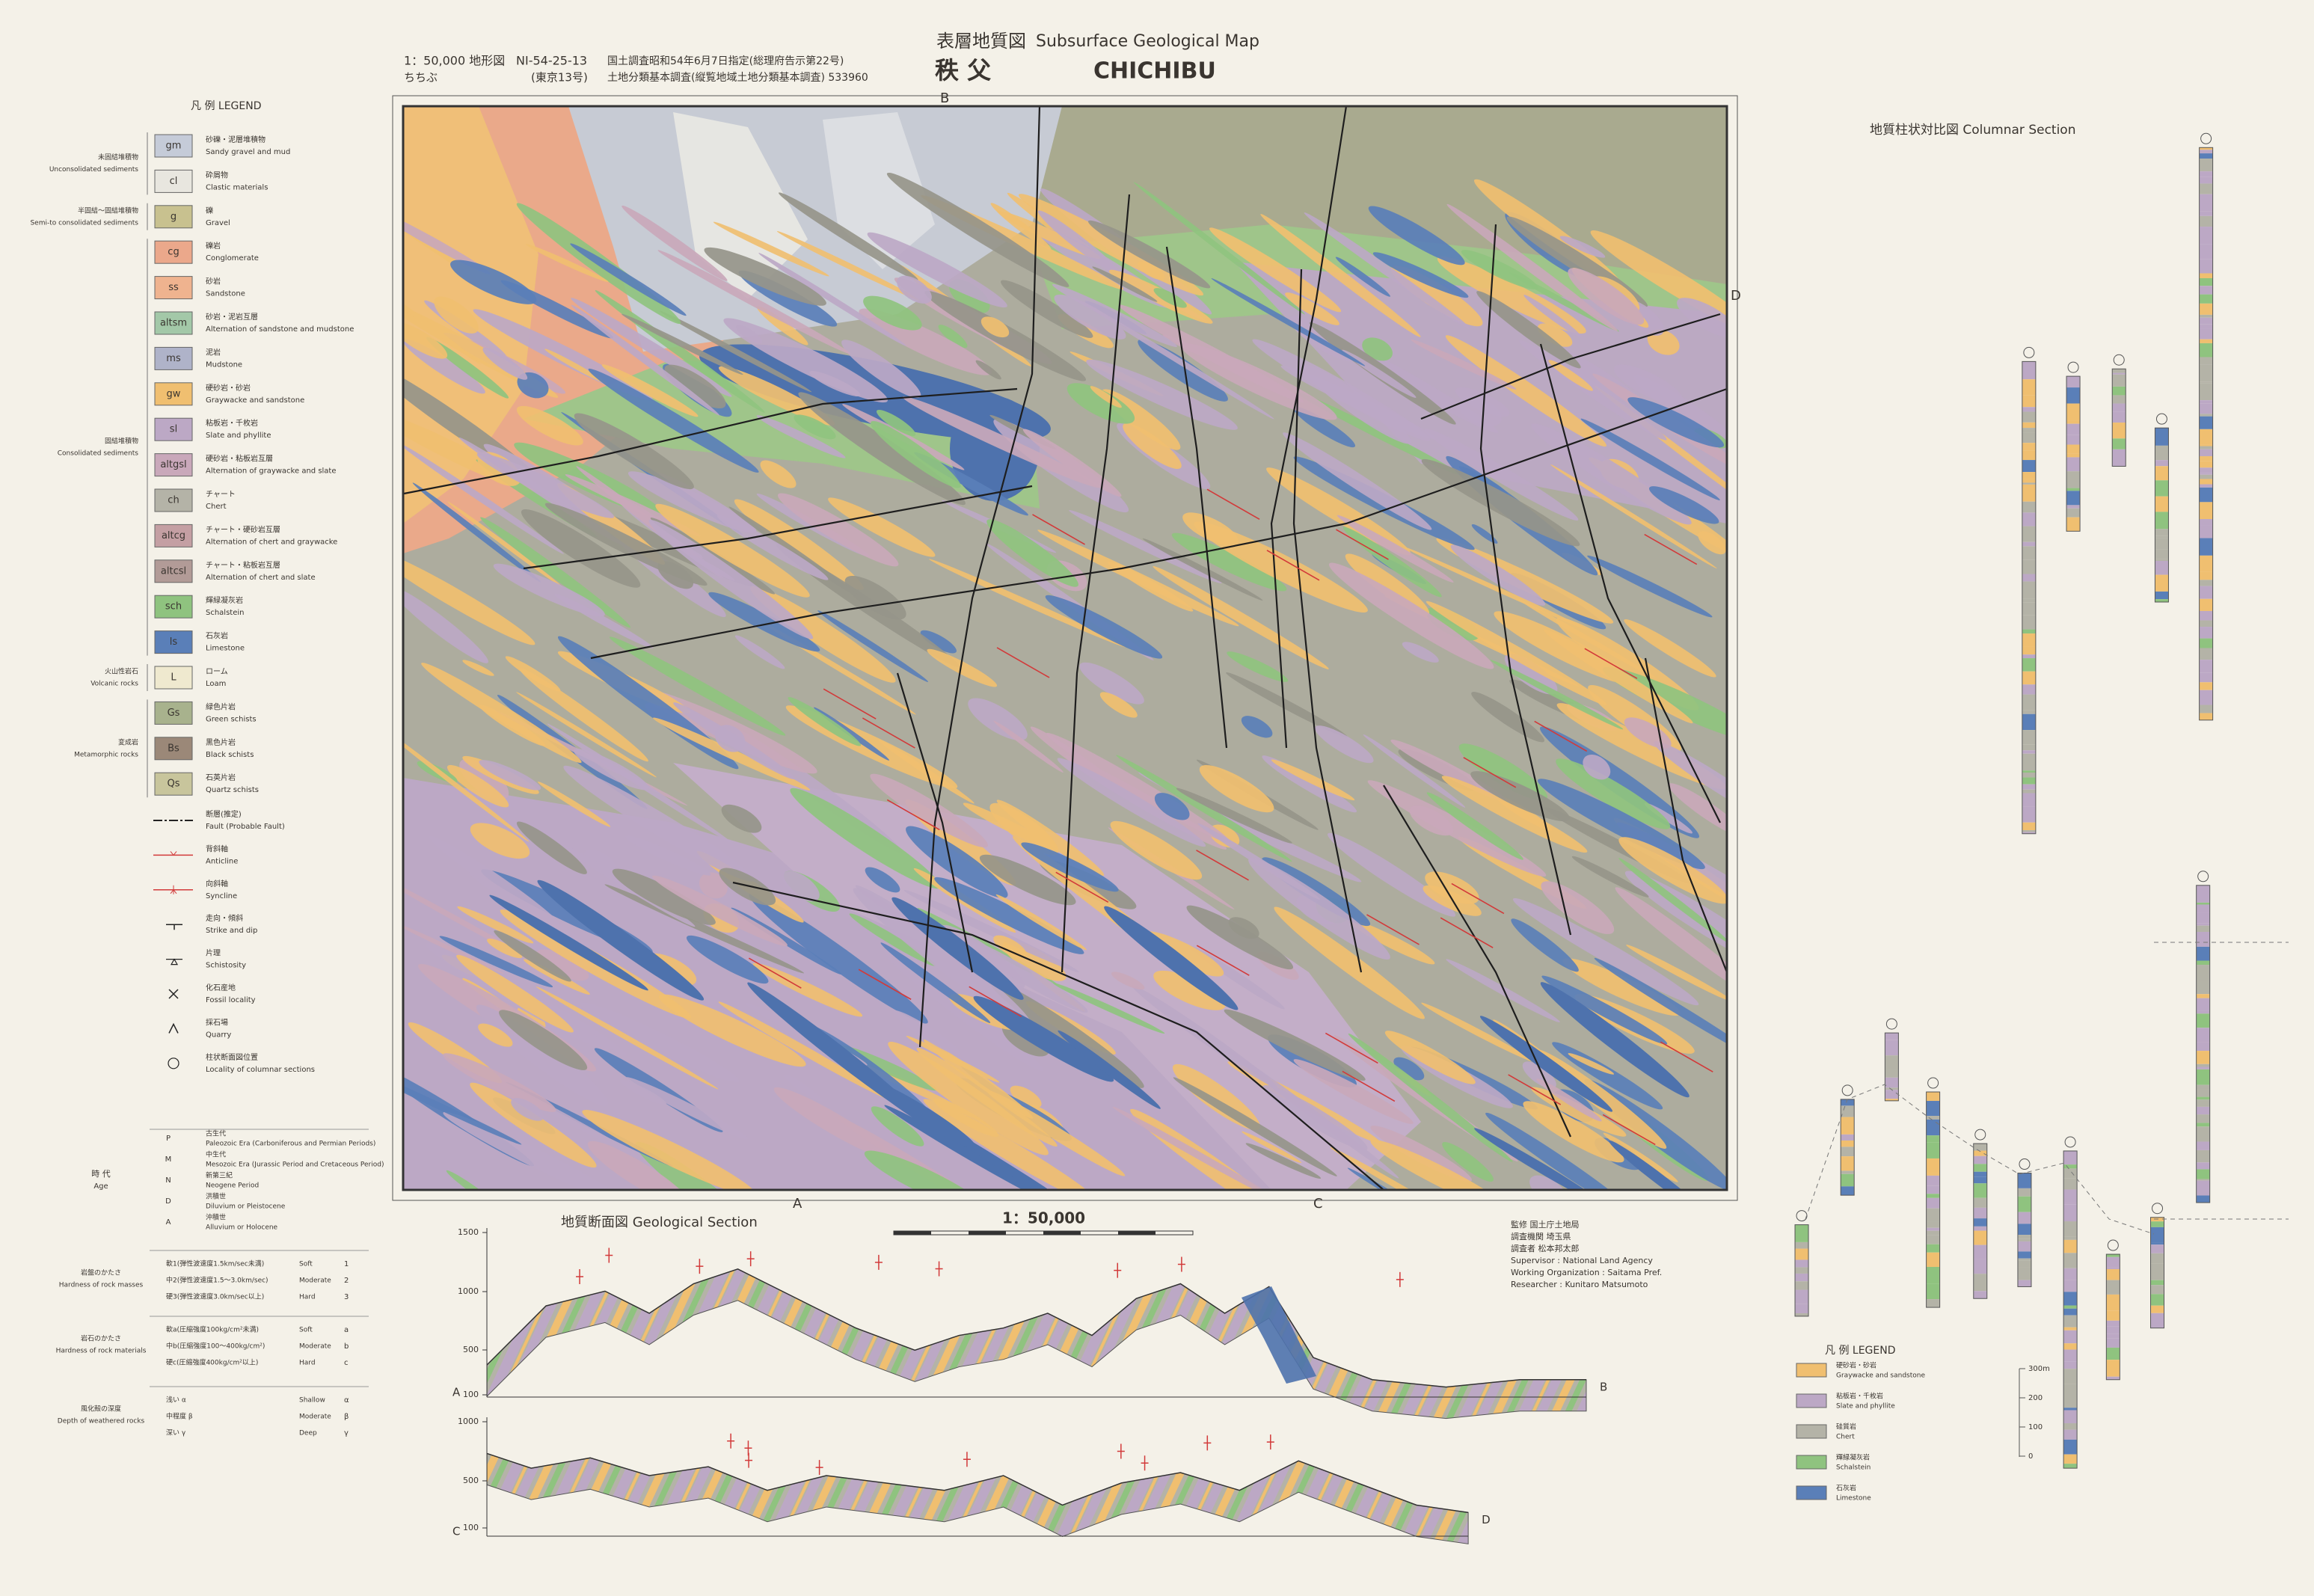 The width and height of the screenshot is (2314, 1596). I want to click on hardness-code: 1, so click(346, 1264).